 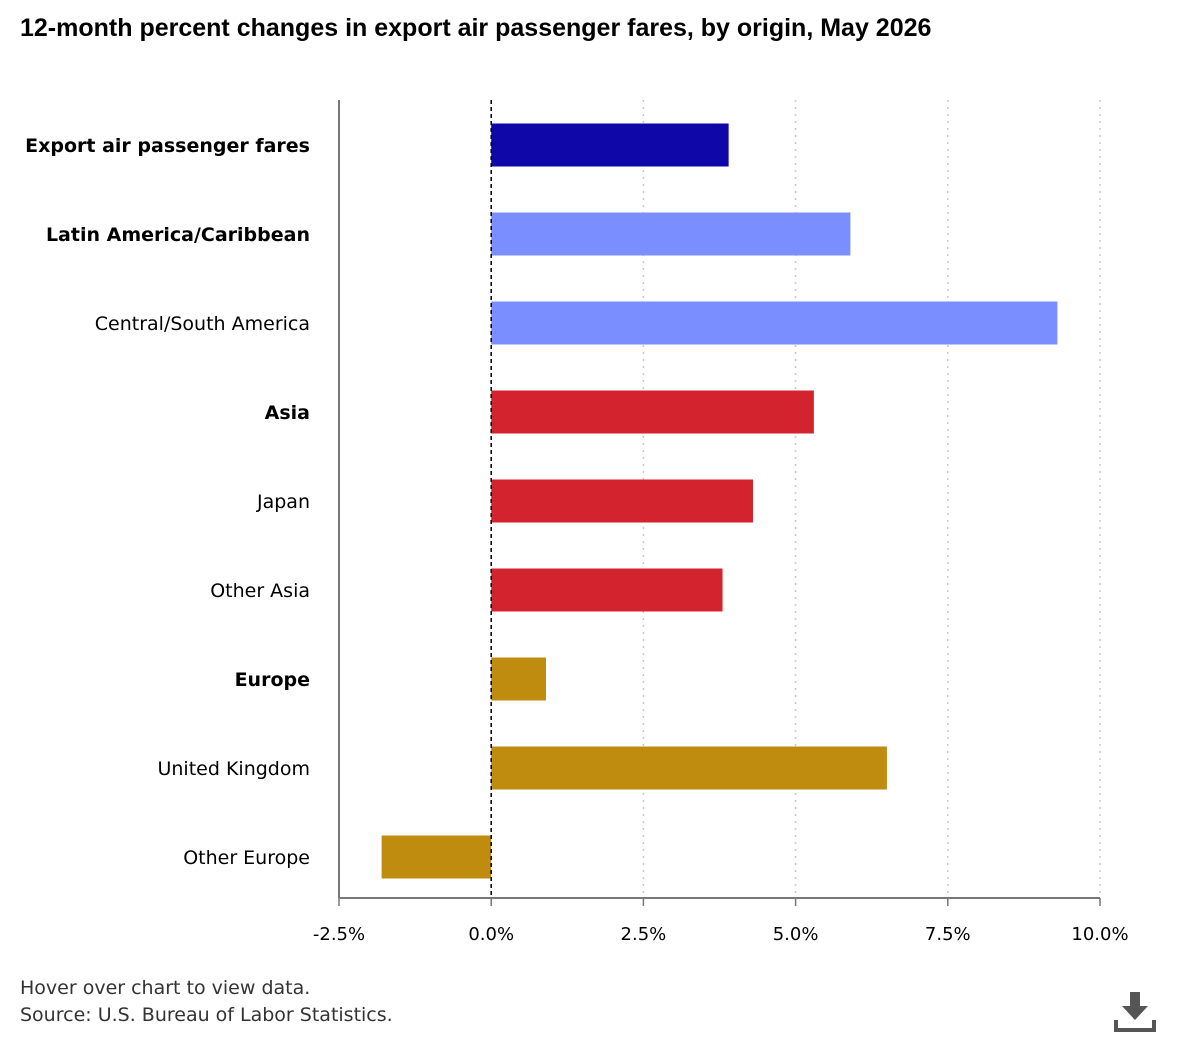 What do you see at coordinates (491, 934) in the screenshot?
I see `x-tick-label: 0.0%` at bounding box center [491, 934].